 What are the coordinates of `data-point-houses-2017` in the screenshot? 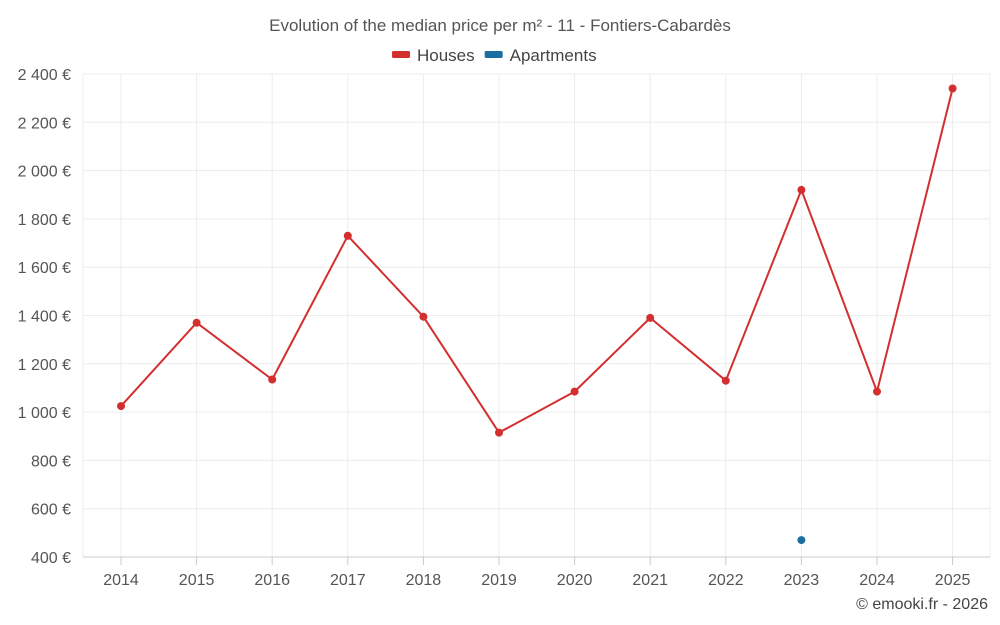 It's located at (347, 235).